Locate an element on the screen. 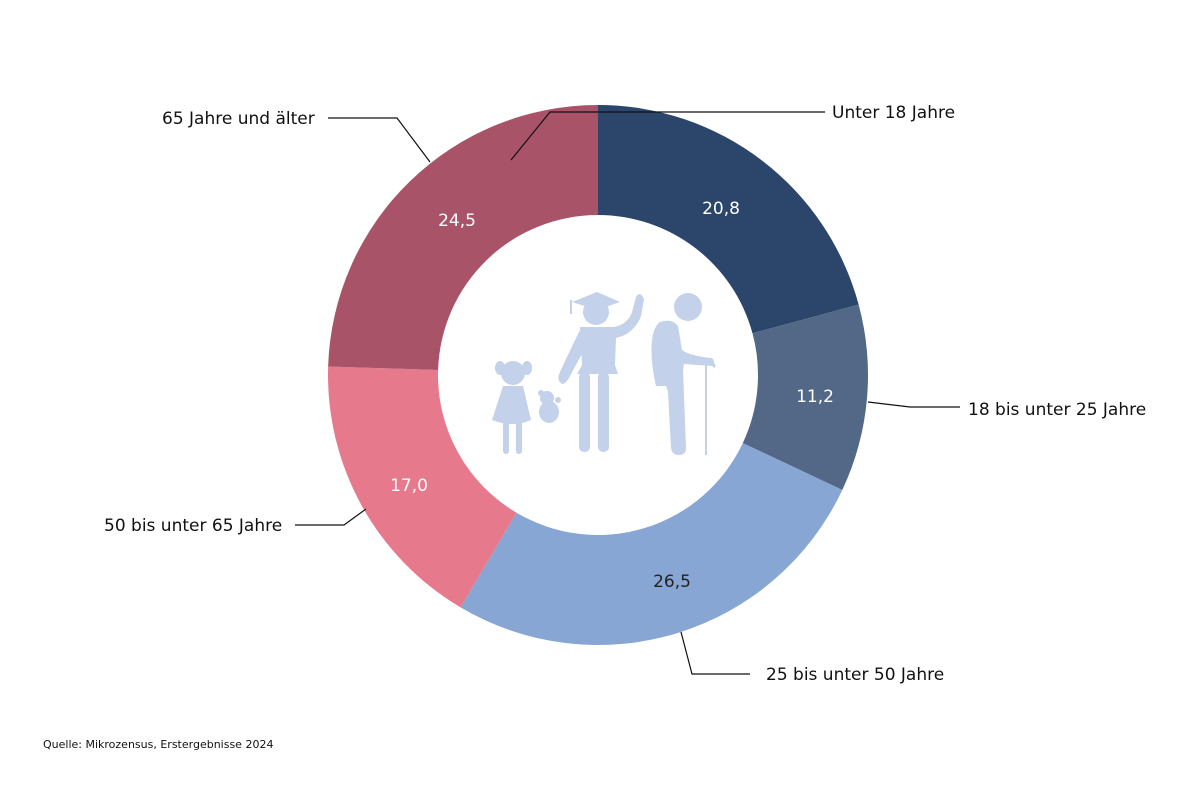 Image resolution: width=1201 pixels, height=785 pixels. category-label: 65 Jahre und älter is located at coordinates (238, 119).